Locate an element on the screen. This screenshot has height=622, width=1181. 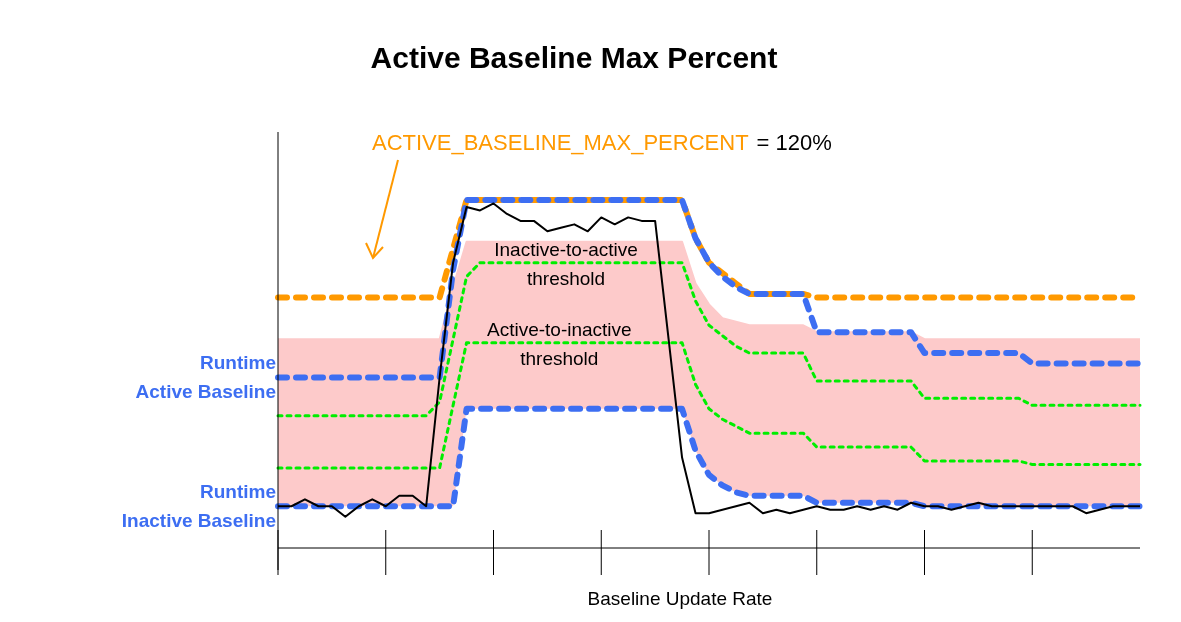
chart-title: Active Baseline Max Percent is located at coordinates (574, 57).